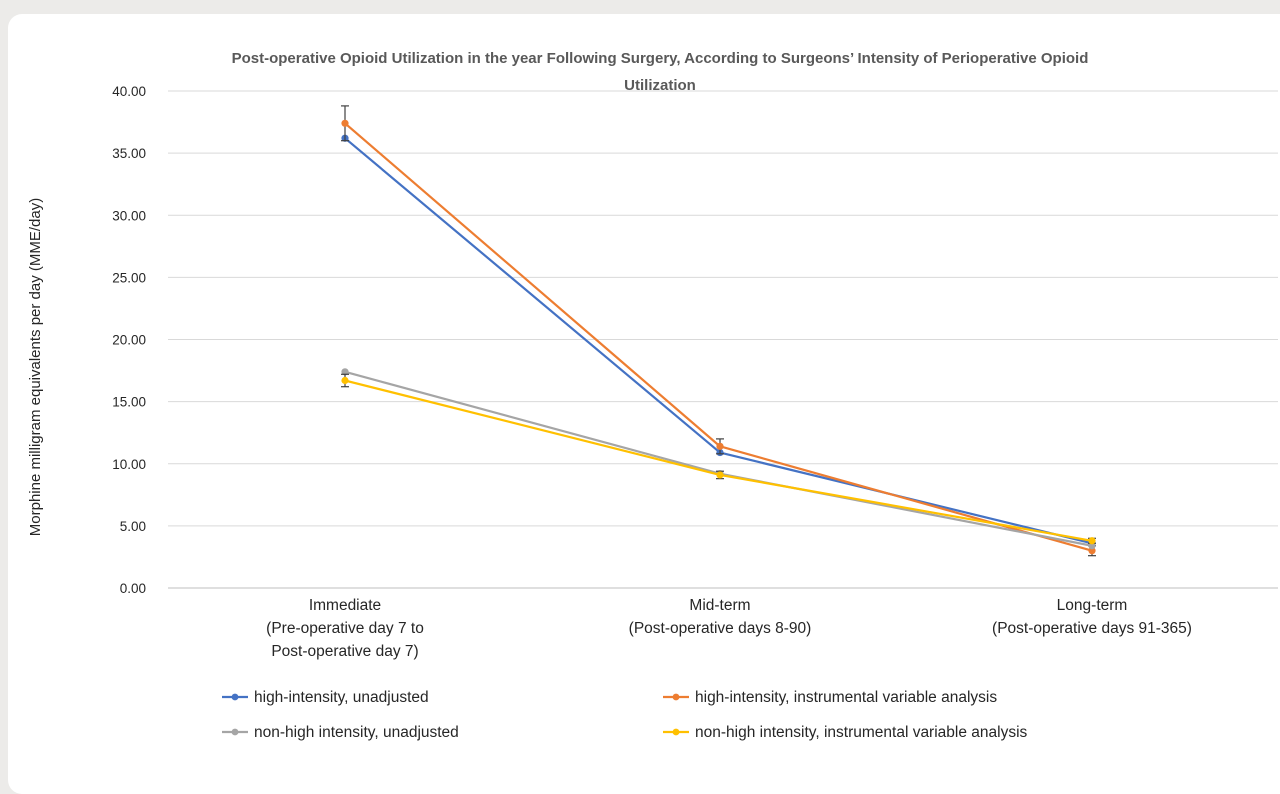 This screenshot has width=1280, height=794. Describe the element at coordinates (129, 91) in the screenshot. I see `y-tick-label: 40.00` at that location.